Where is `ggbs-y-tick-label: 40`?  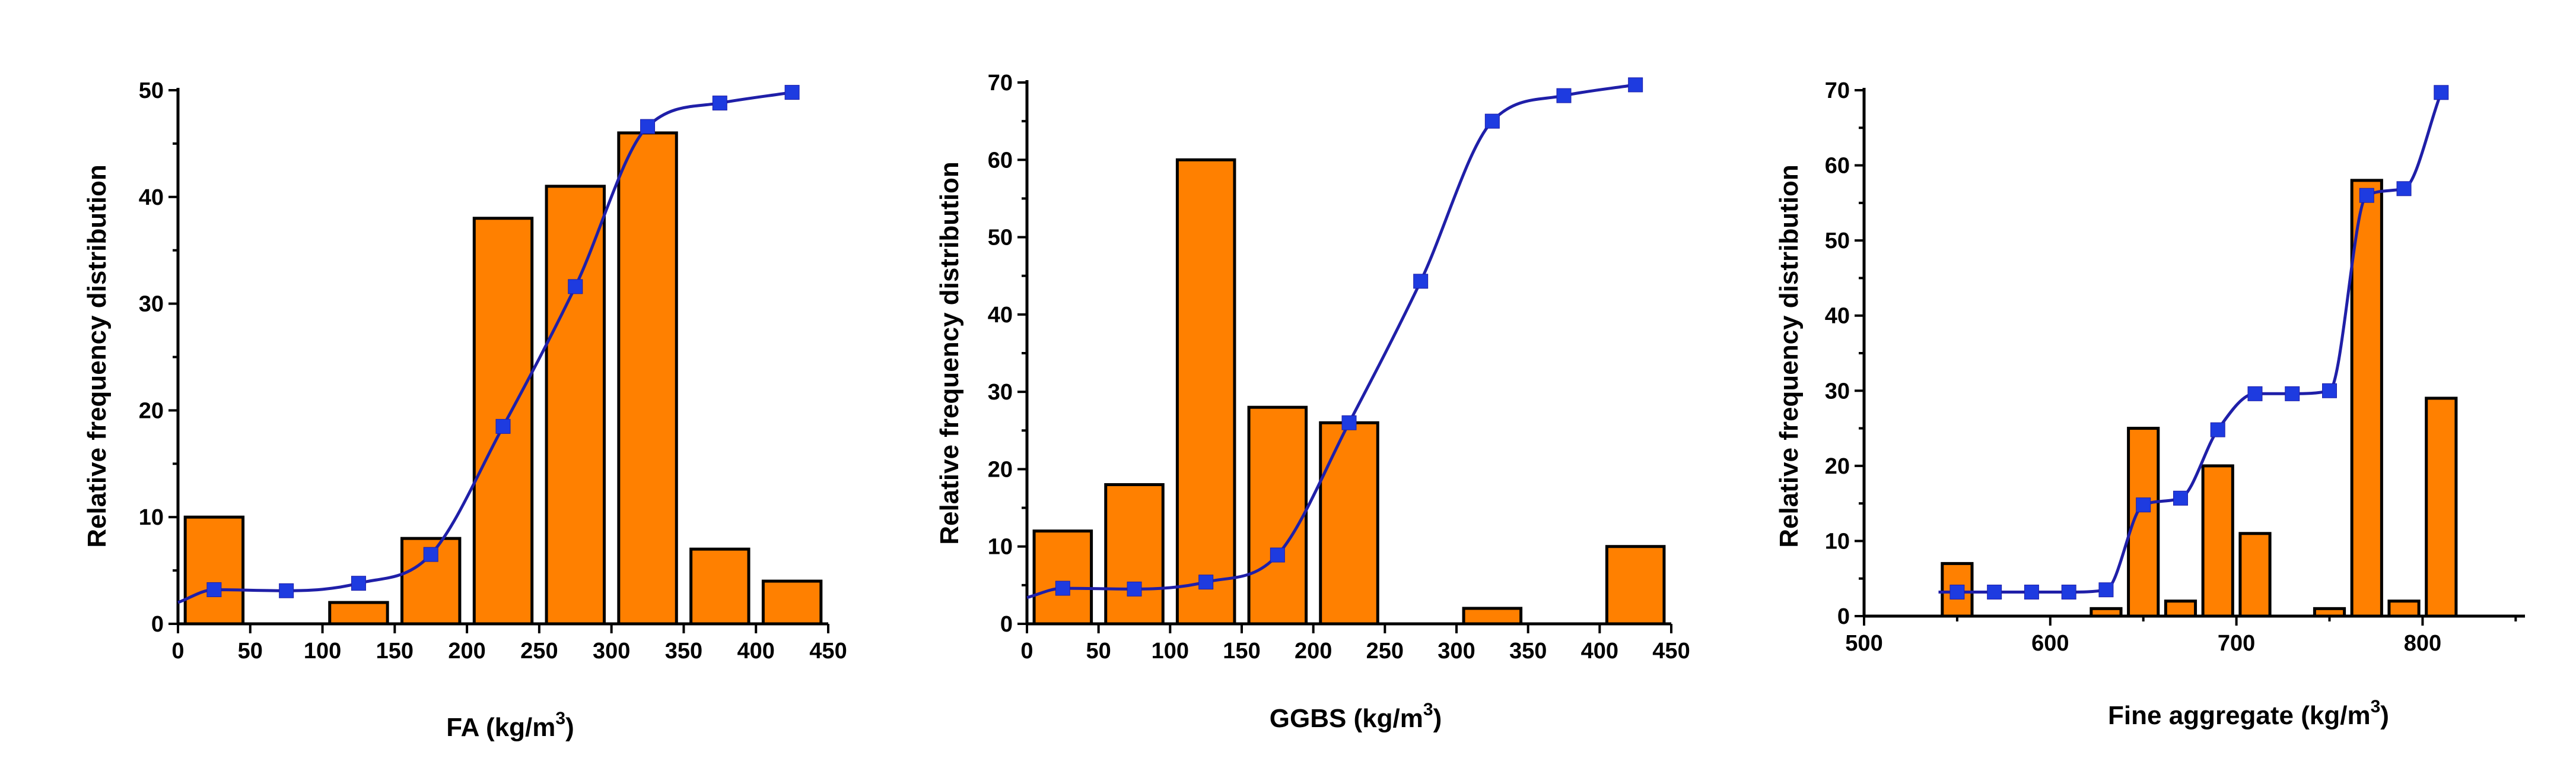 ggbs-y-tick-label: 40 is located at coordinates (1000, 315).